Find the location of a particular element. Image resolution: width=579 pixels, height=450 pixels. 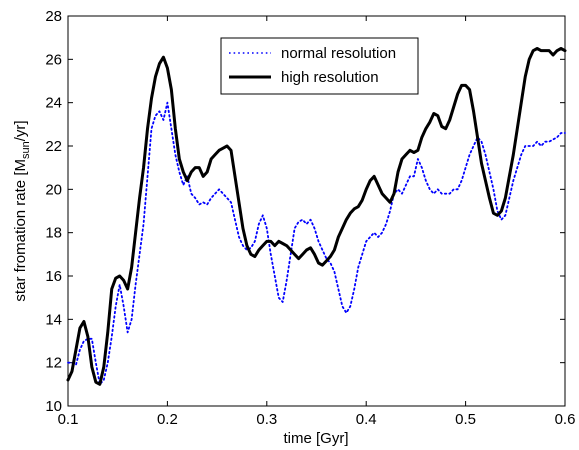

y-tick-label: 22 is located at coordinates (53, 146).